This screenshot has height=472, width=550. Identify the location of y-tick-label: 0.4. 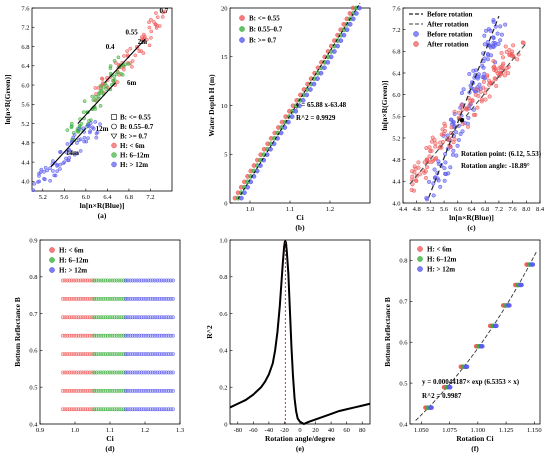
(403, 424).